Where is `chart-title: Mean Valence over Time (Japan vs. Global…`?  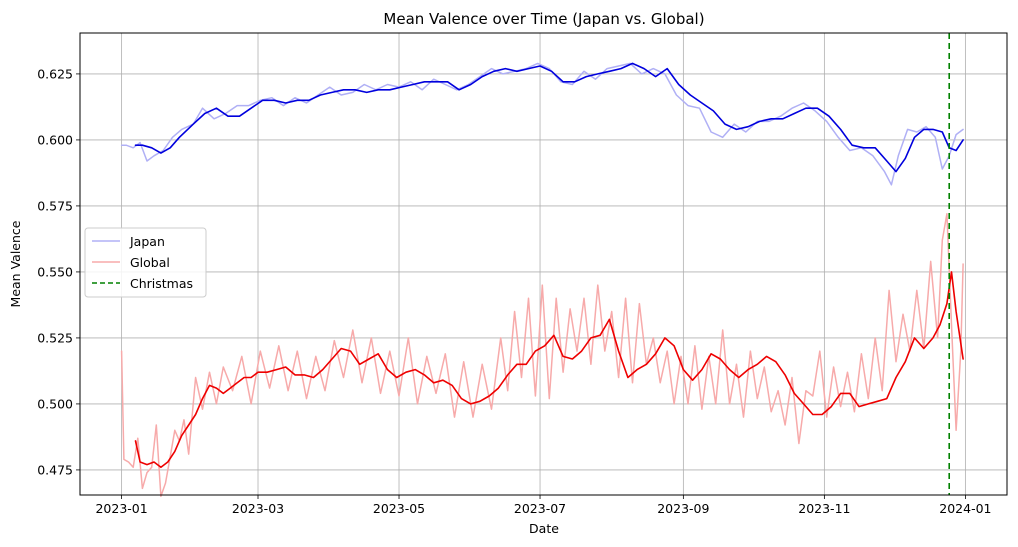
chart-title: Mean Valence over Time (Japan vs. Global… is located at coordinates (543, 19).